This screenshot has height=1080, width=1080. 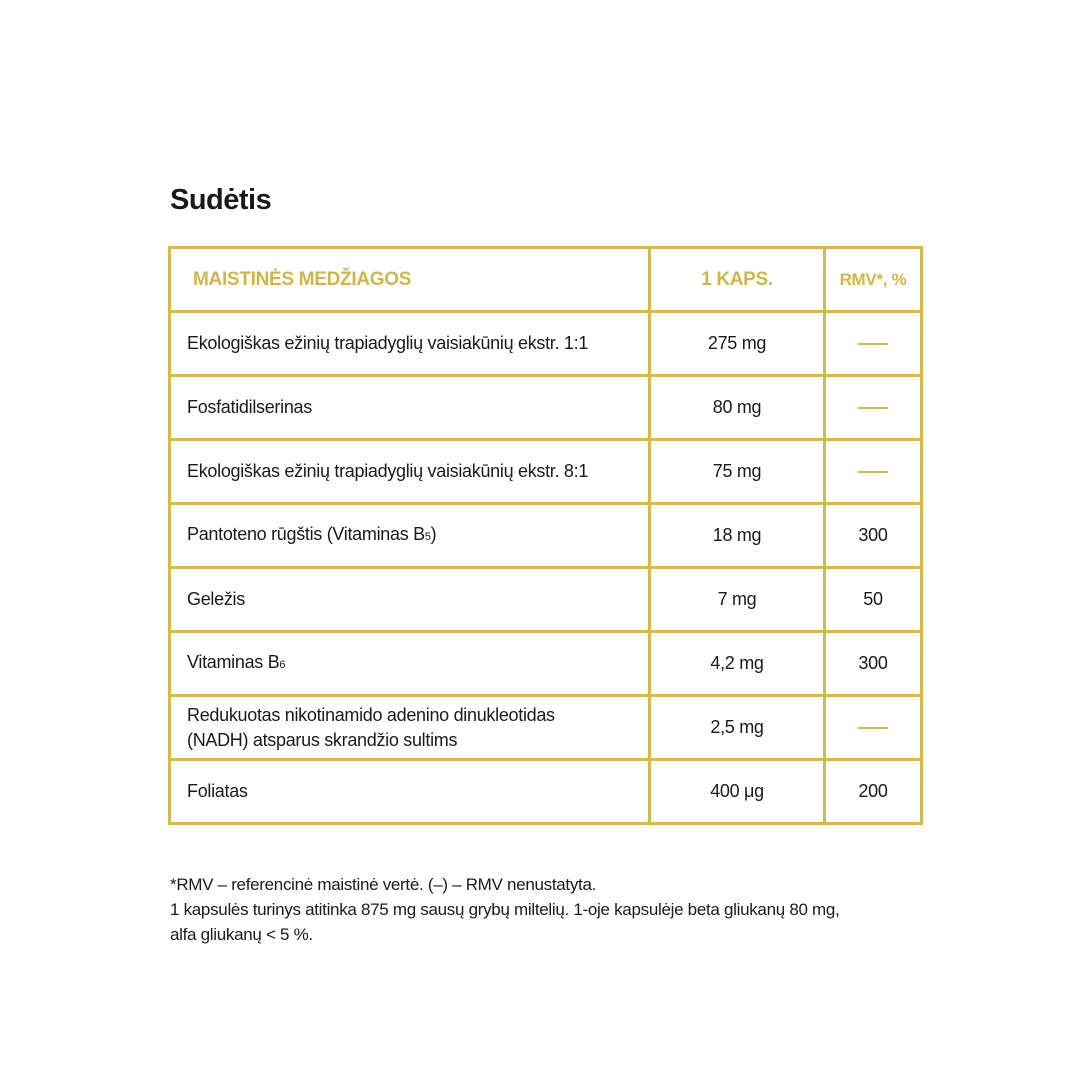 I want to click on nutrient-name: Foliatas, so click(x=409, y=791).